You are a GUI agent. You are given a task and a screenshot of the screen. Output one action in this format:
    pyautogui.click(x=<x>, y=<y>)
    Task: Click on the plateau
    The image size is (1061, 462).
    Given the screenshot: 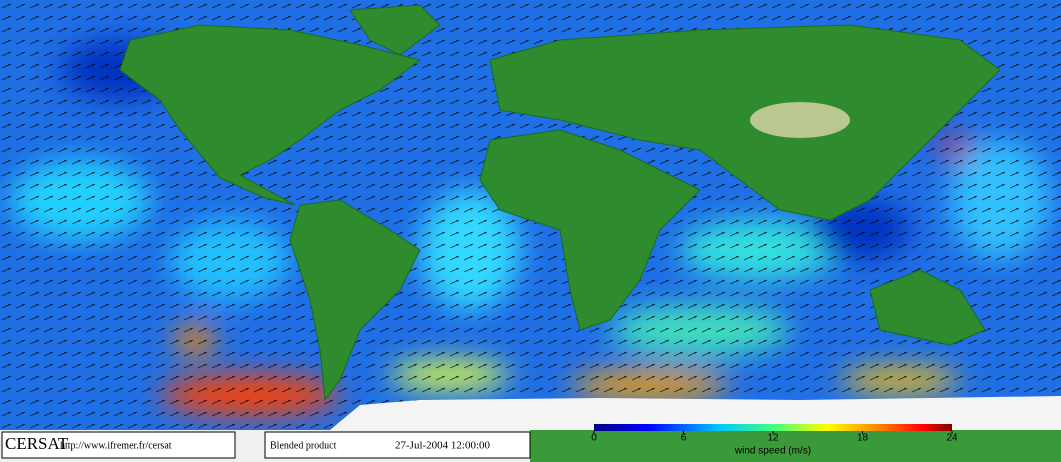 What is the action you would take?
    pyautogui.click(x=800, y=120)
    